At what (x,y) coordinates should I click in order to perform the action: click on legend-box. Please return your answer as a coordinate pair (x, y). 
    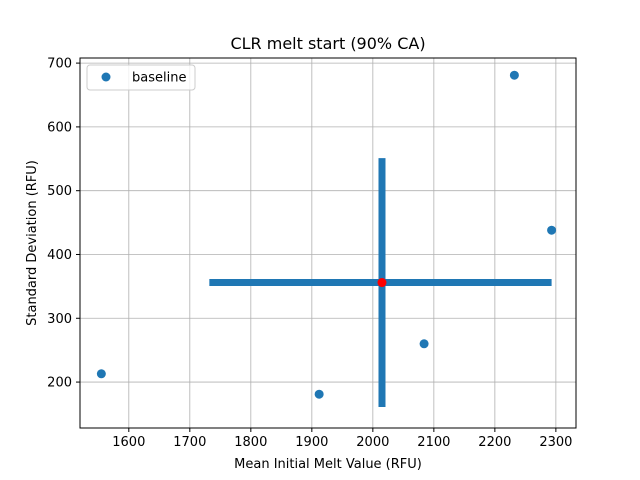
    Looking at the image, I should click on (141, 77).